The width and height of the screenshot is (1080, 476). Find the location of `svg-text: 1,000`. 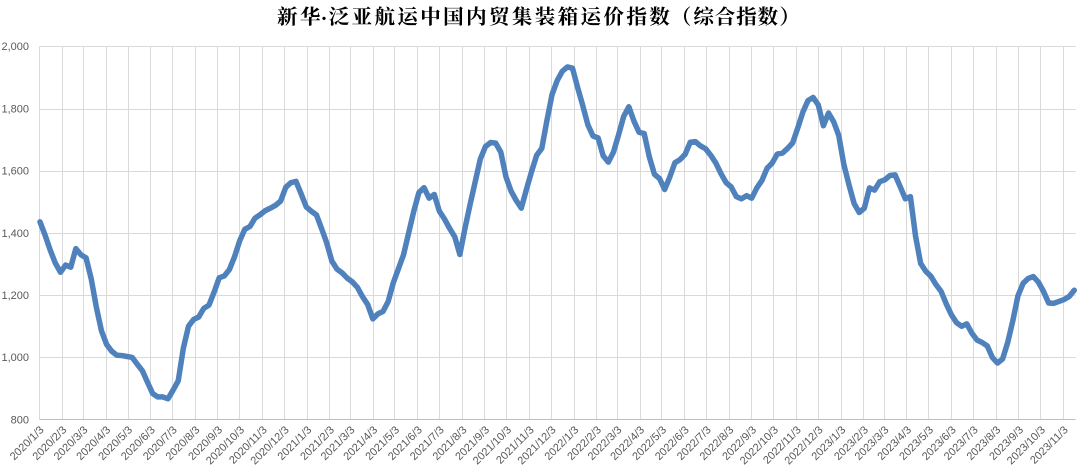

svg-text: 1,000 is located at coordinates (15, 358).